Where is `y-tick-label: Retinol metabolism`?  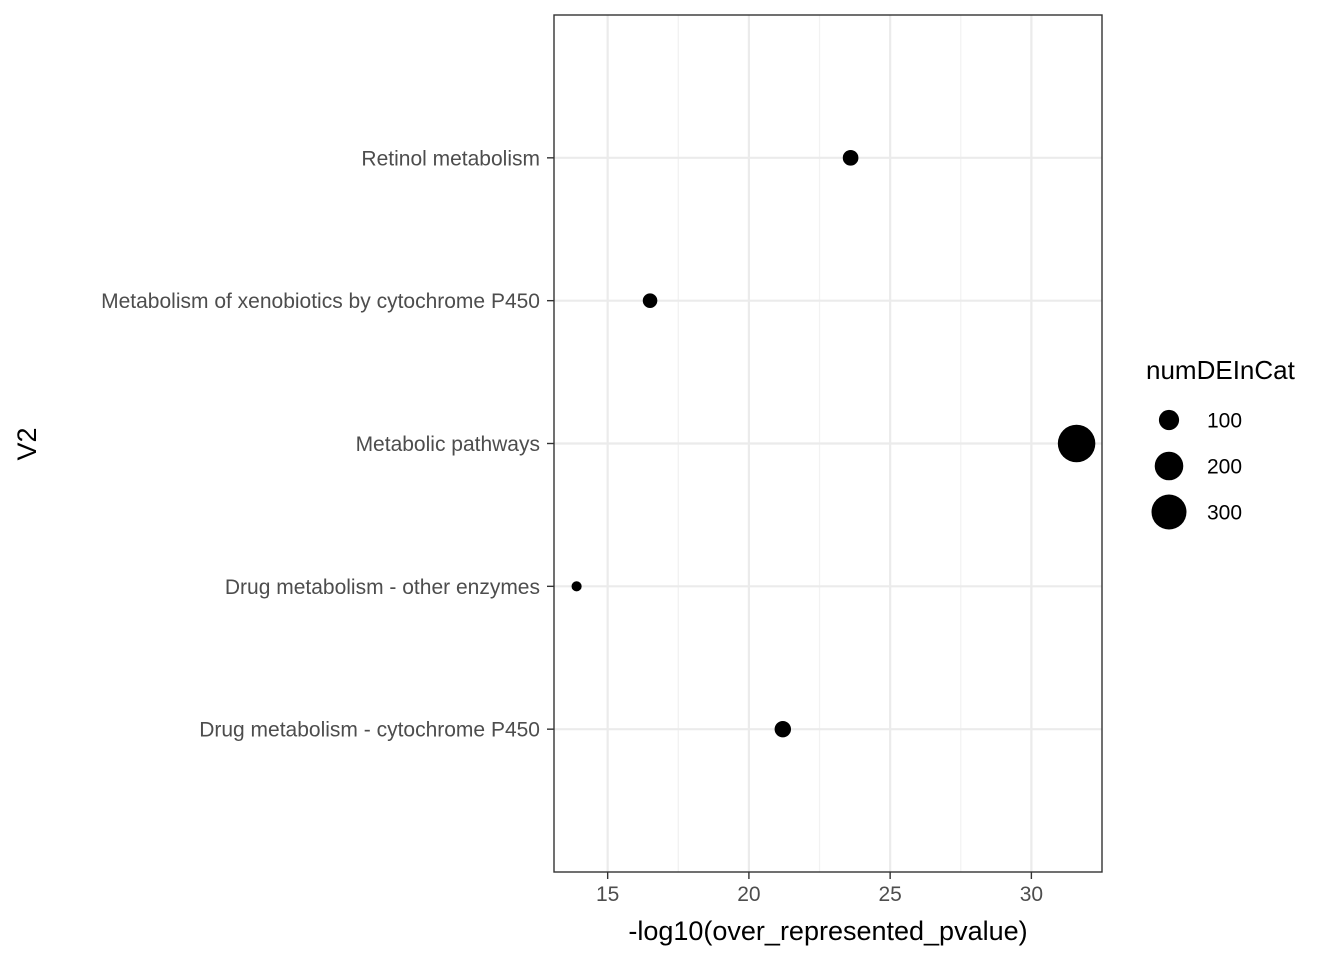 y-tick-label: Retinol metabolism is located at coordinates (450, 158).